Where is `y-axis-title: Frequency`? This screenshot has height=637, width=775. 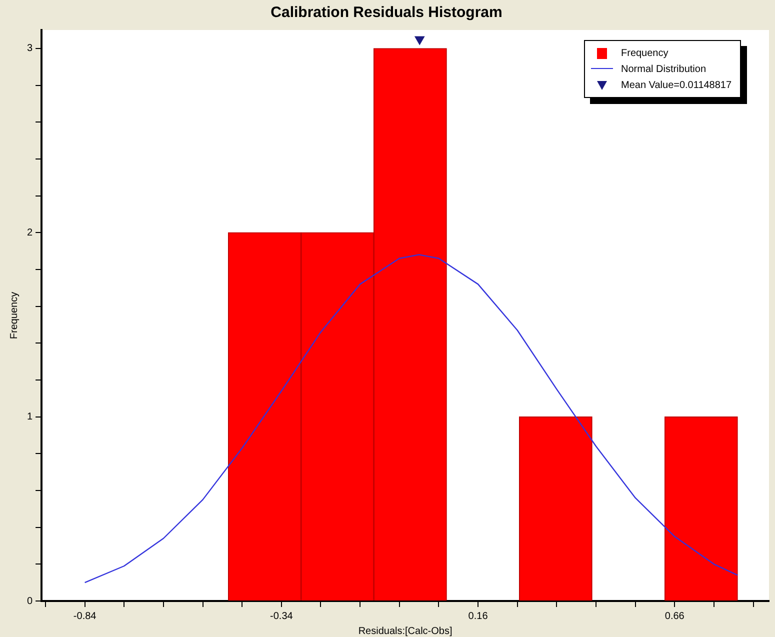 y-axis-title: Frequency is located at coordinates (14, 316).